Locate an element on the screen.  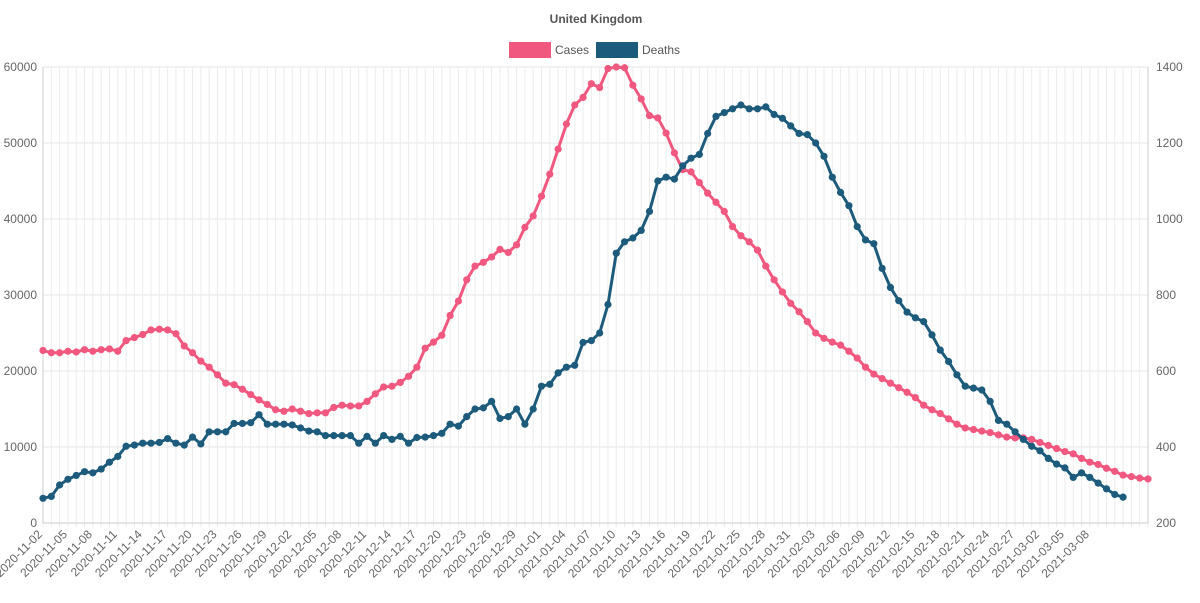
legend-item-deaths: Deaths is located at coordinates (638, 50).